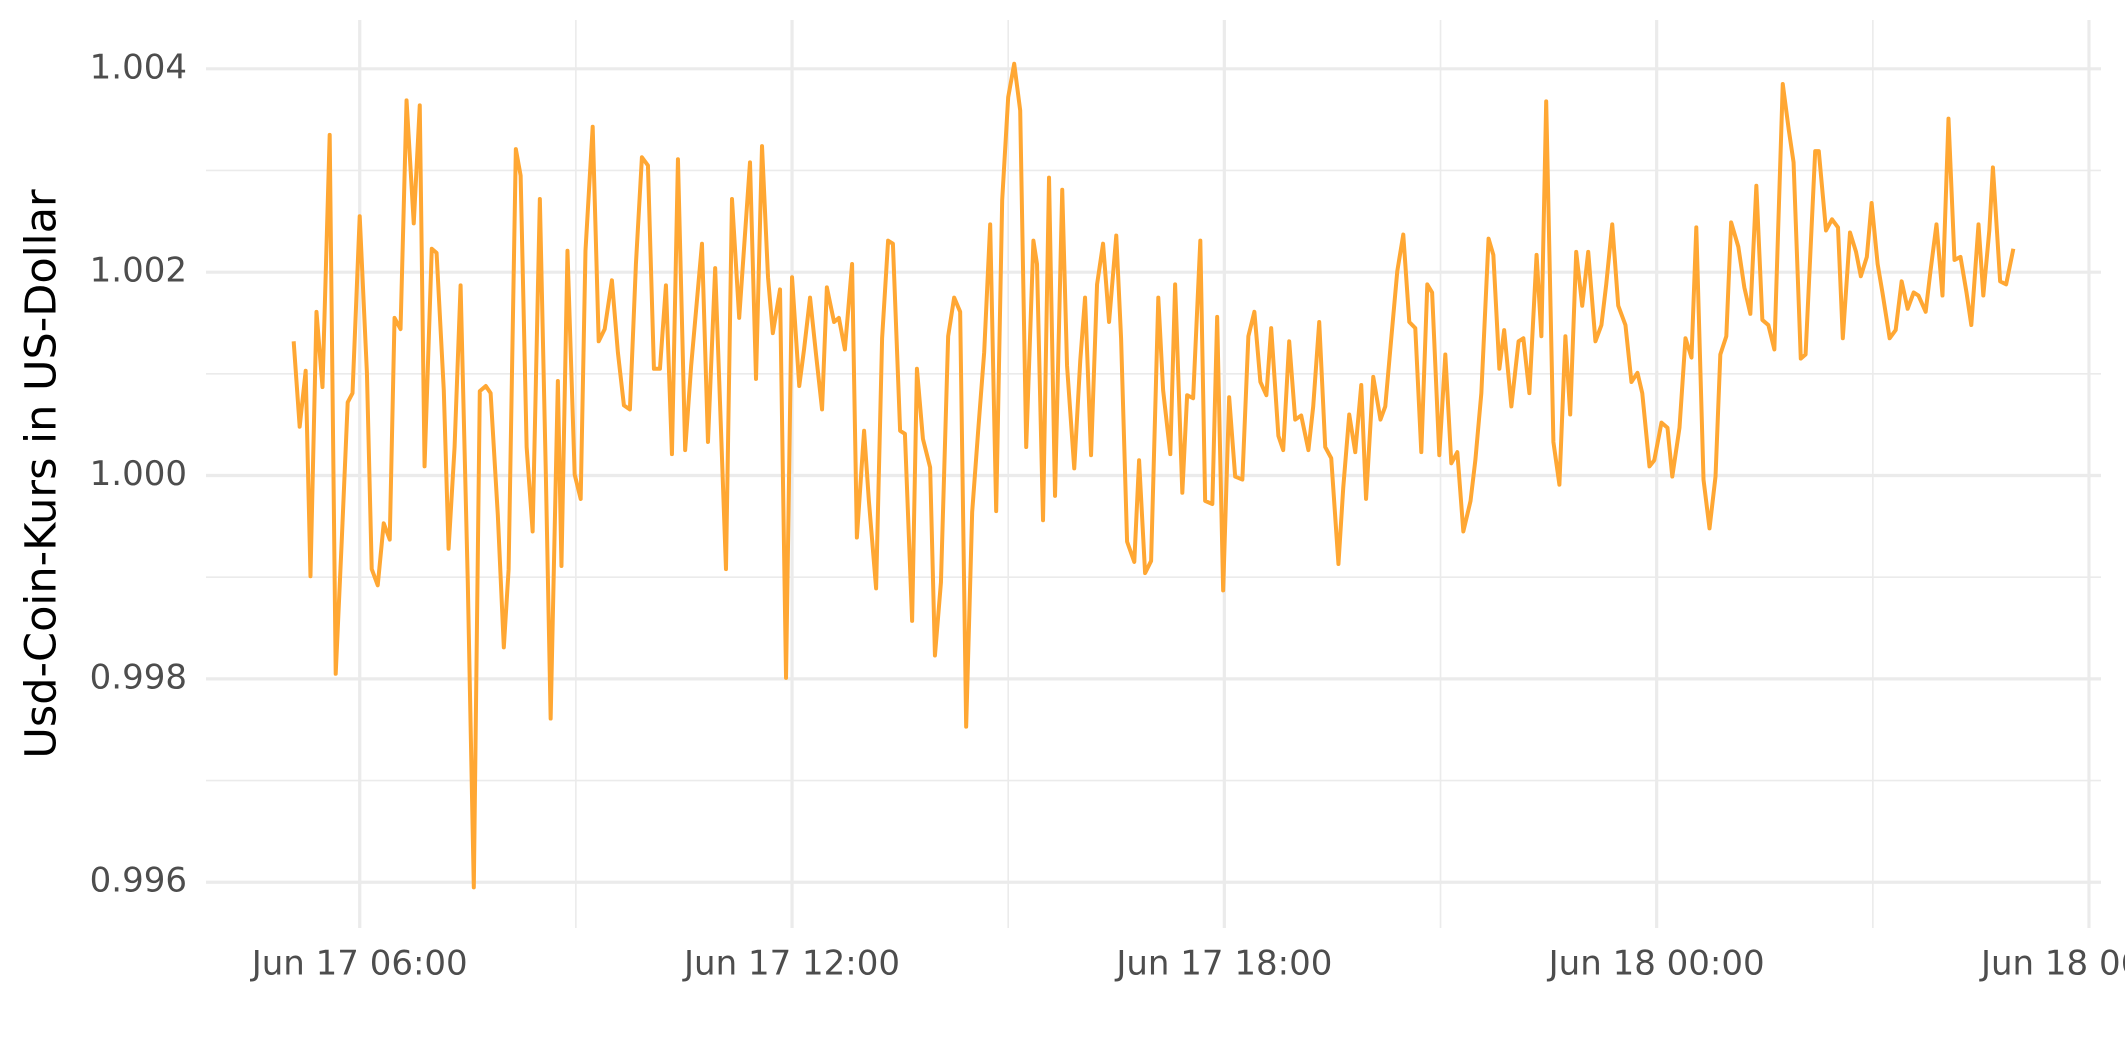  What do you see at coordinates (138, 881) in the screenshot?
I see `y-tick-label: 0.996` at bounding box center [138, 881].